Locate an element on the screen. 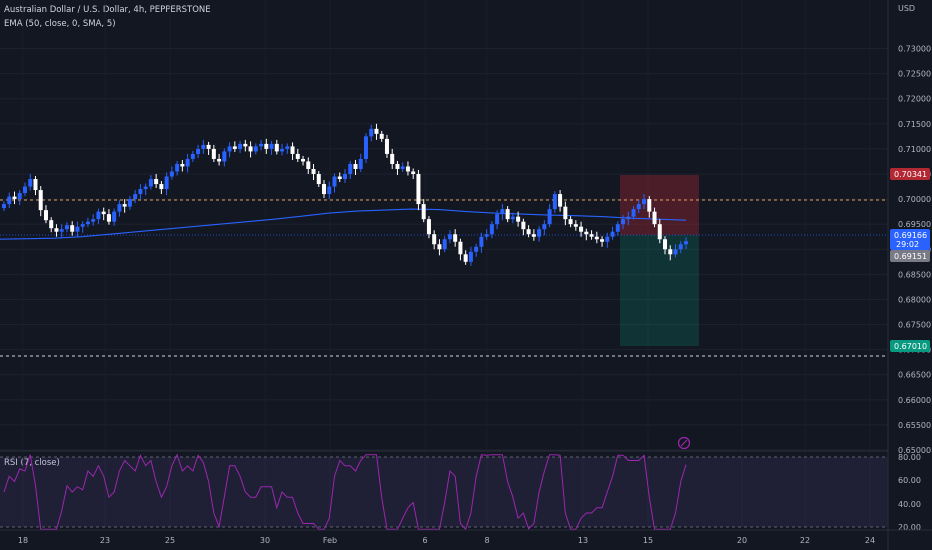 The image size is (932, 550). time-axis: 18 23 25 30 Feb 6 8 13 15 20 22 24 is located at coordinates (446, 540).